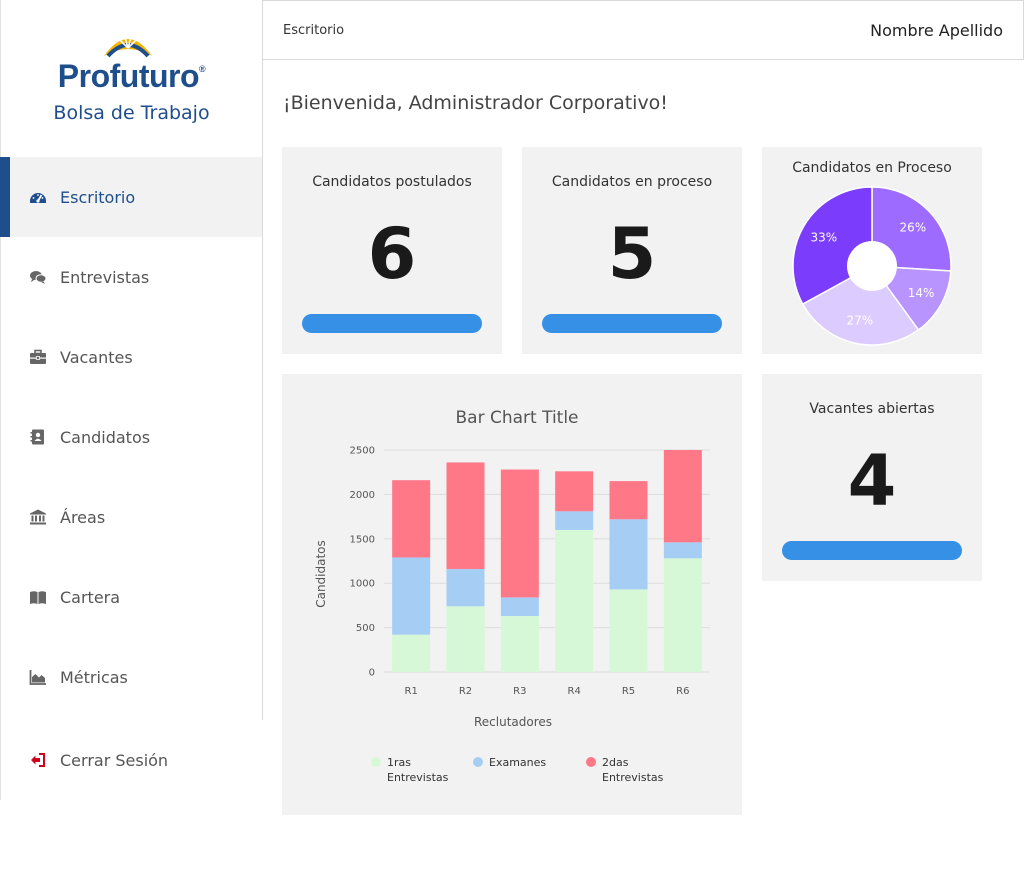  I want to click on sidebar-item-areas: Áreas, so click(131, 517).